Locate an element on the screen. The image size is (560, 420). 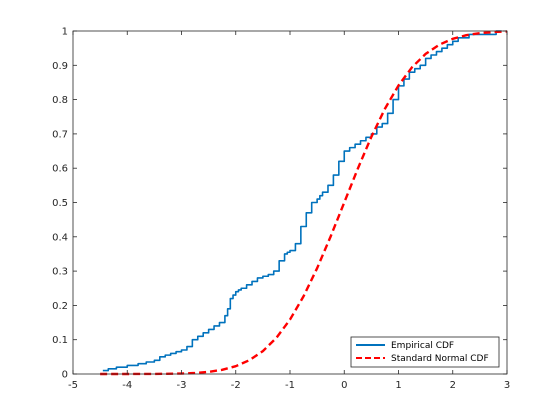
y-tick-label: 0.8 is located at coordinates (60, 100).